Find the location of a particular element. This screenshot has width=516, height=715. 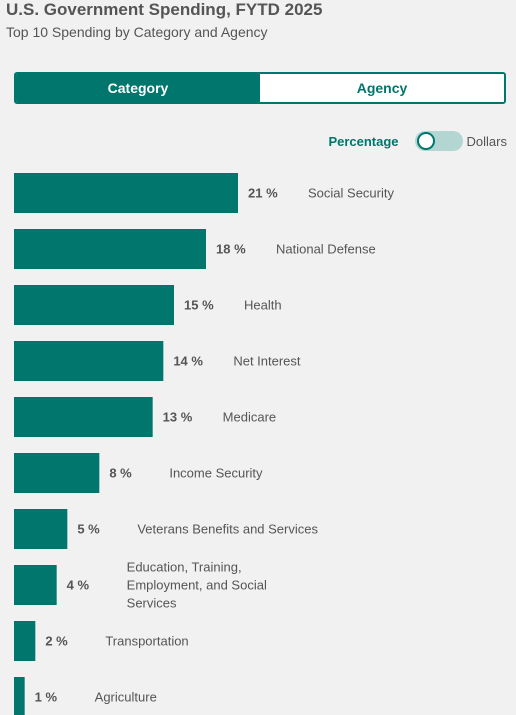

bar-value-label-3: 14 % is located at coordinates (188, 361).